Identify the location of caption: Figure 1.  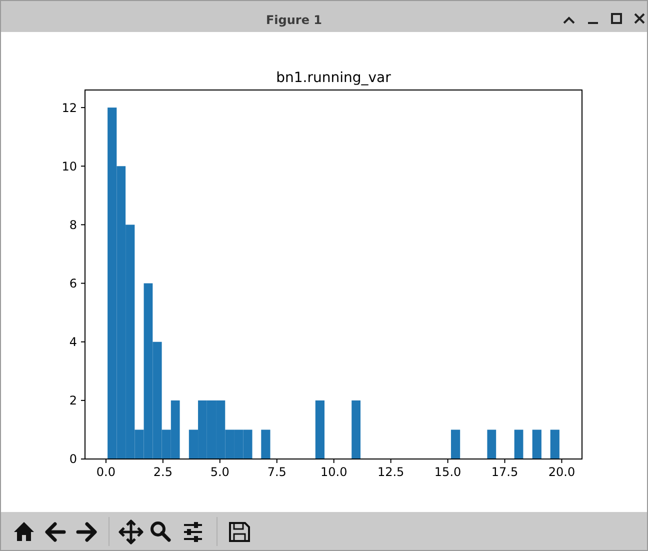
(294, 20).